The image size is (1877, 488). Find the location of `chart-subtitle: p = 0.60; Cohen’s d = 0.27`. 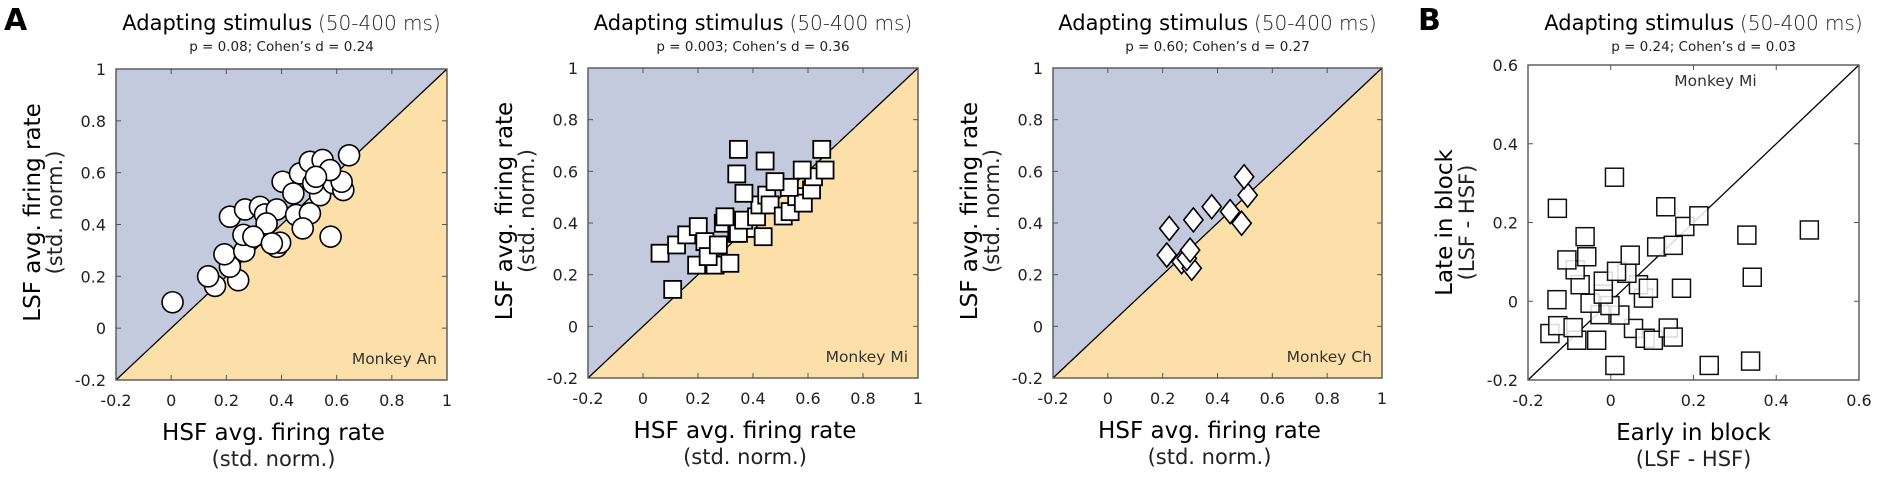

chart-subtitle: p = 0.60; Cohen’s d = 0.27 is located at coordinates (1217, 47).